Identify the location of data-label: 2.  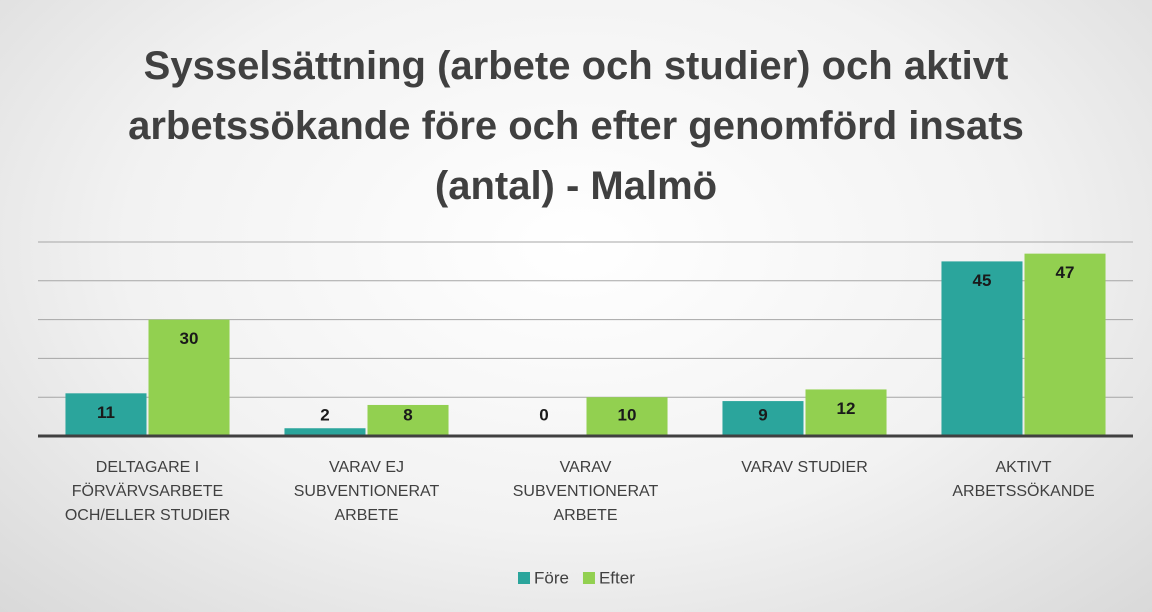
(324, 414).